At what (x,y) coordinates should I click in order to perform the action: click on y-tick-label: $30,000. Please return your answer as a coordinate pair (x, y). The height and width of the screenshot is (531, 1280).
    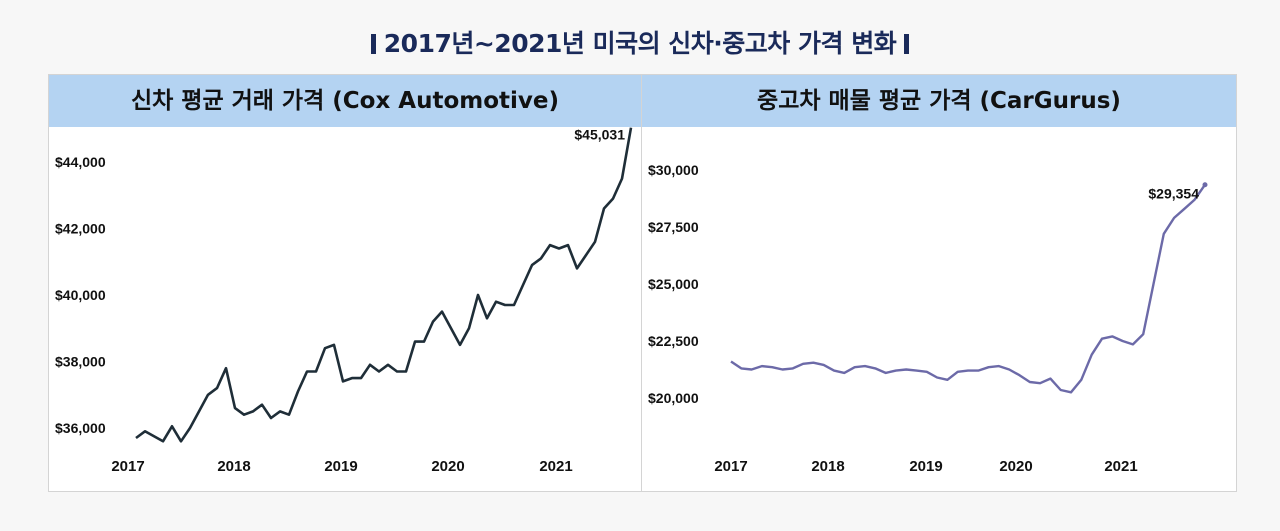
    Looking at the image, I should click on (673, 170).